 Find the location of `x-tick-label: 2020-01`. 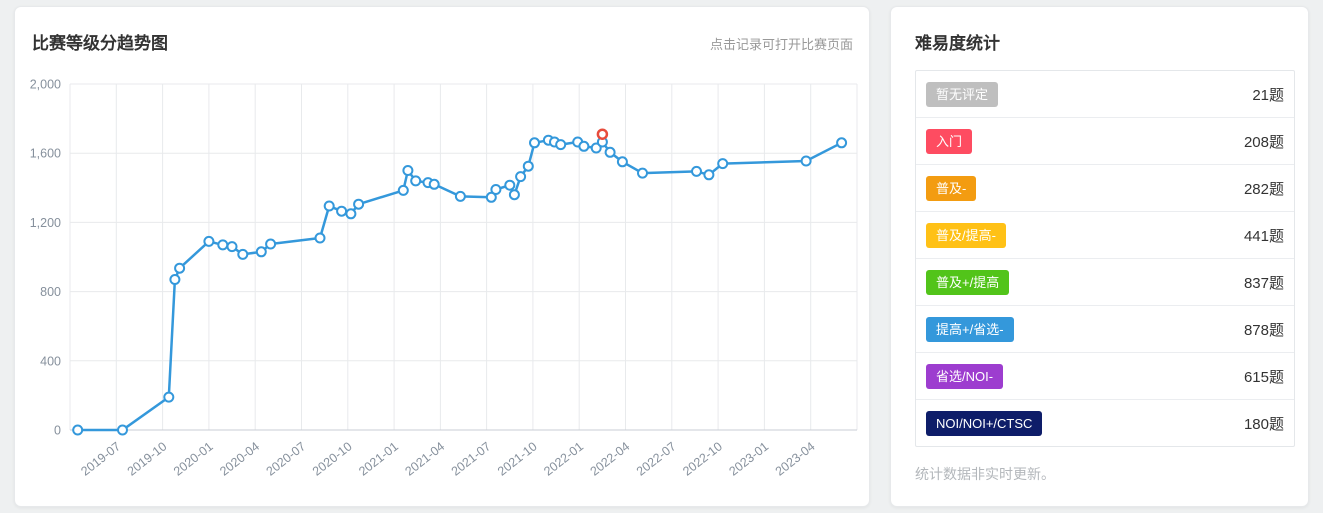

x-tick-label: 2020-01 is located at coordinates (193, 458).